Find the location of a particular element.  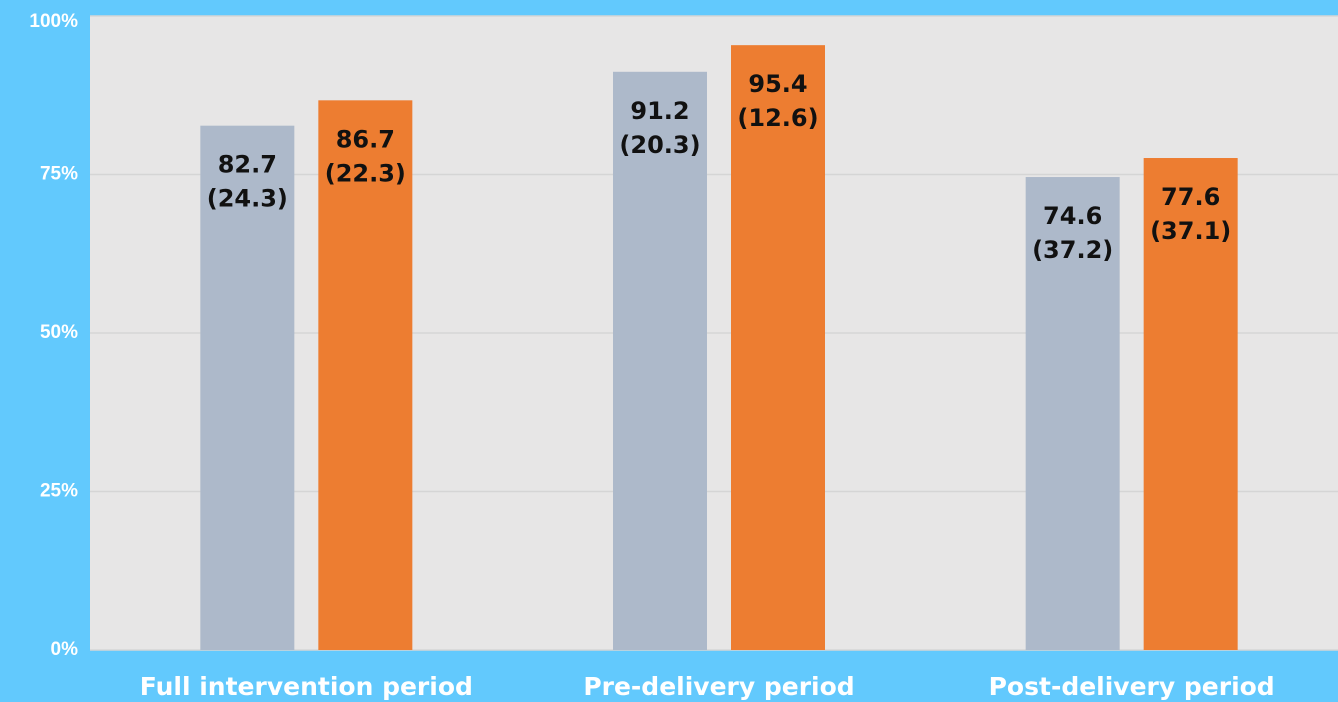

data-label: 77.6 is located at coordinates (1190, 197).